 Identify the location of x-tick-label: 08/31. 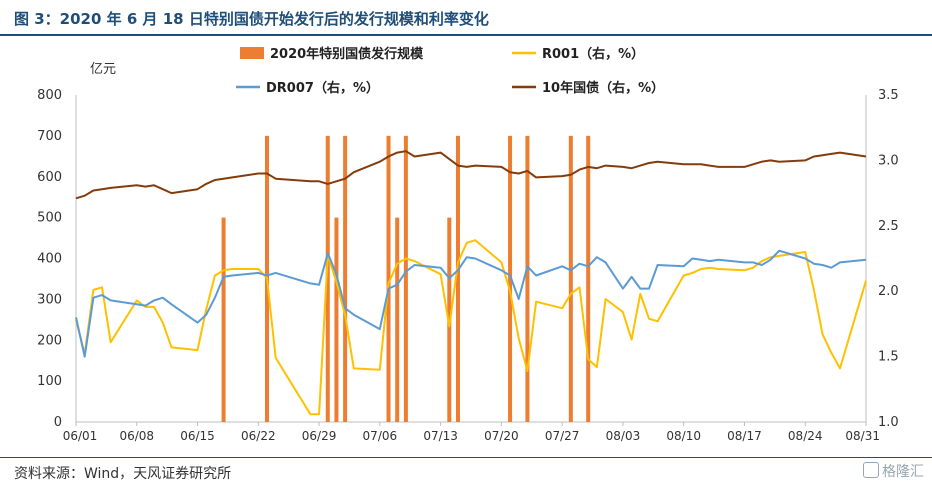
(862, 436).